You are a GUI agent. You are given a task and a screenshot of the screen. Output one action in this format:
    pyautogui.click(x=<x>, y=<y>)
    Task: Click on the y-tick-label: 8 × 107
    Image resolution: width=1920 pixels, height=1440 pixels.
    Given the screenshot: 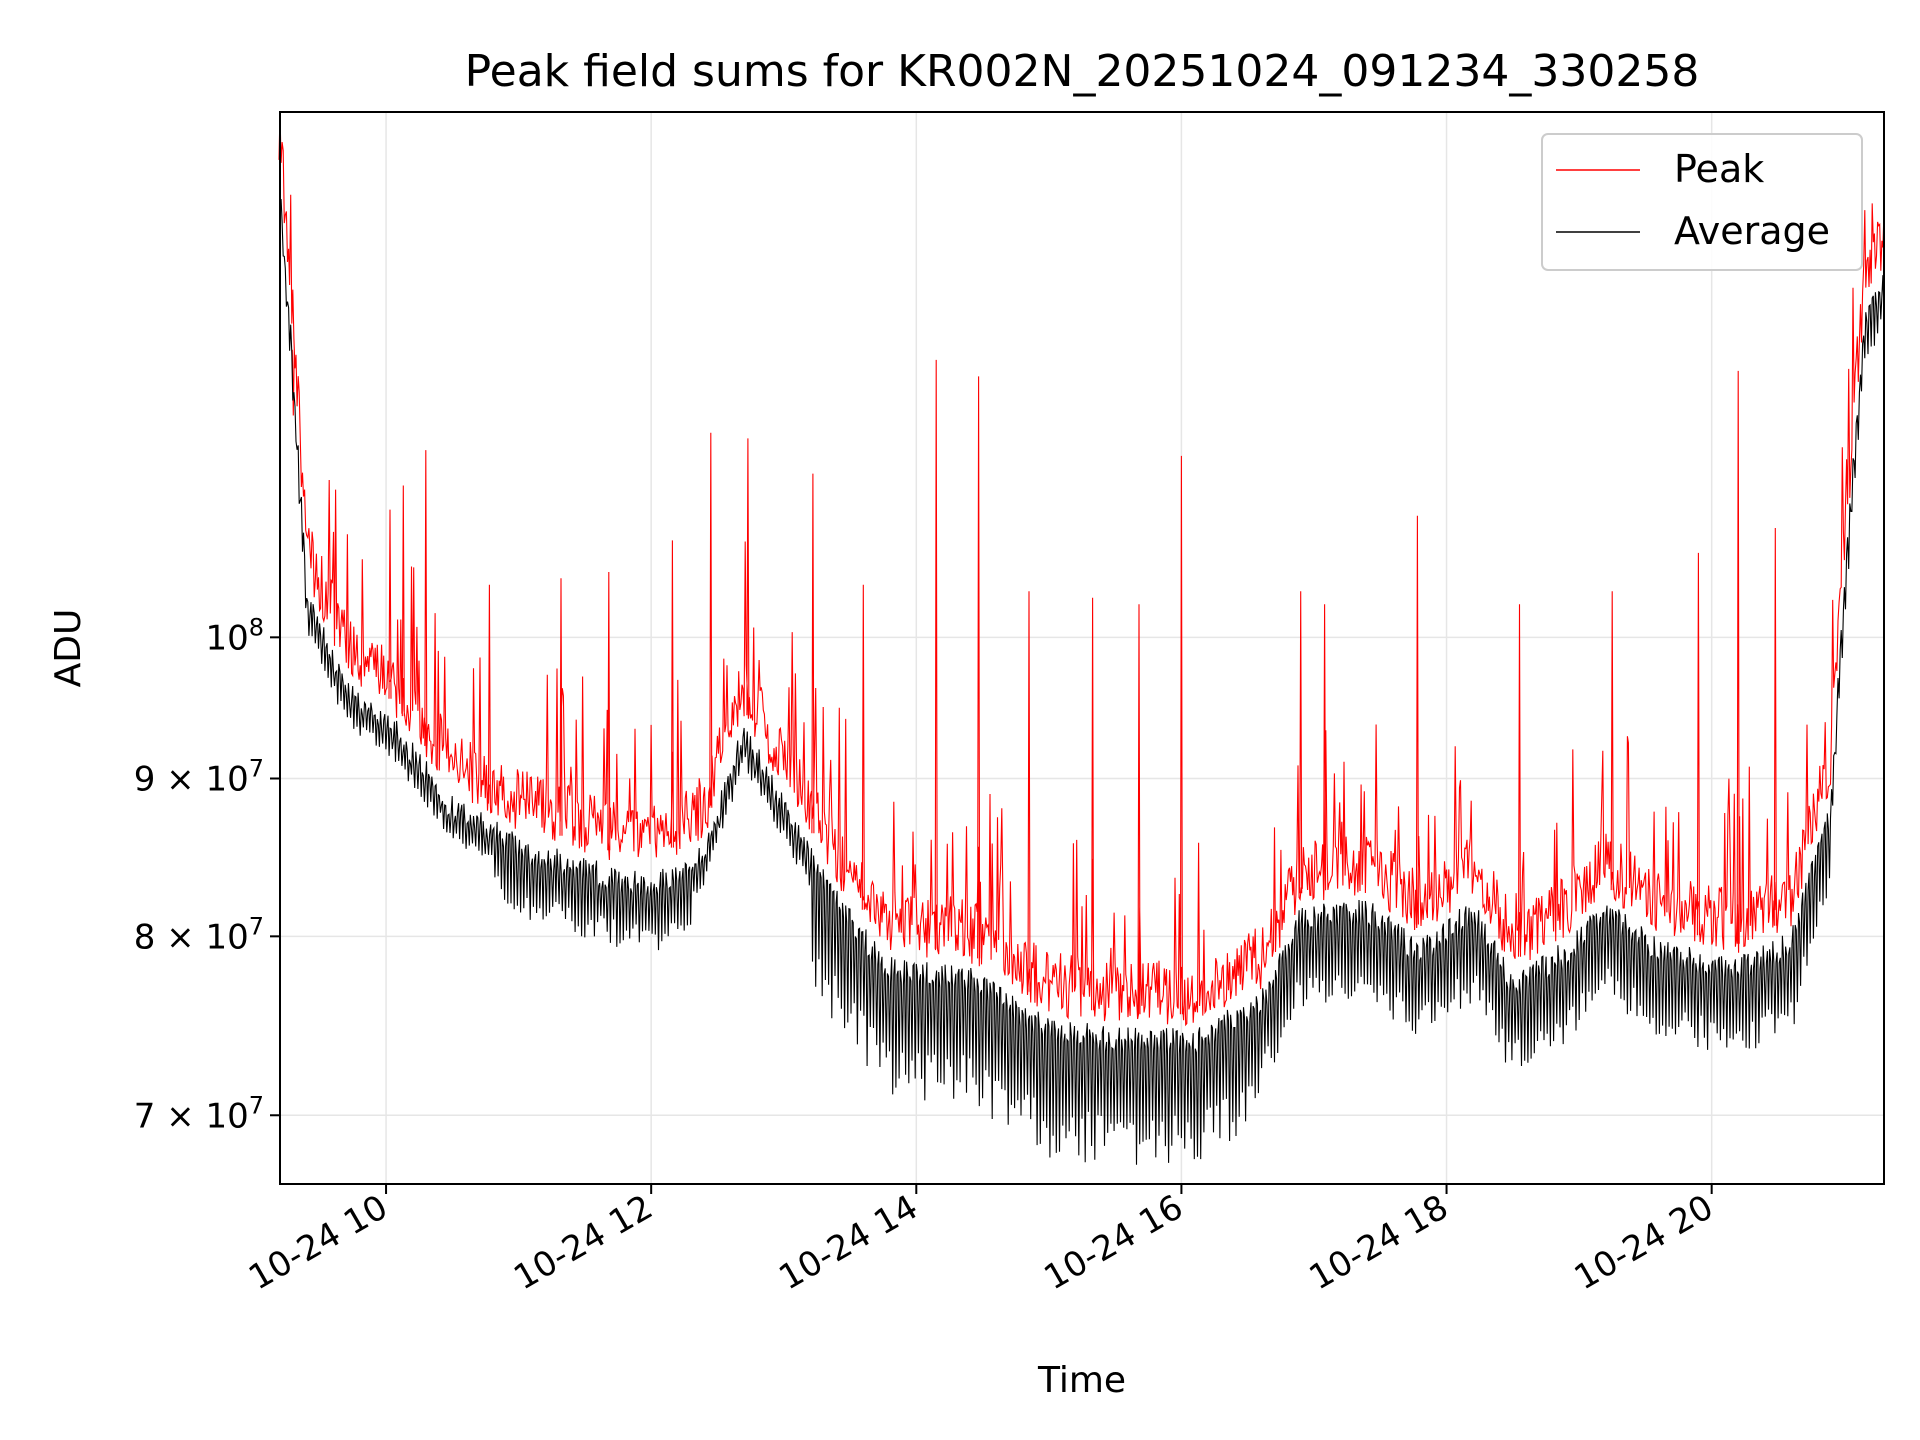 What is the action you would take?
    pyautogui.click(x=199, y=934)
    